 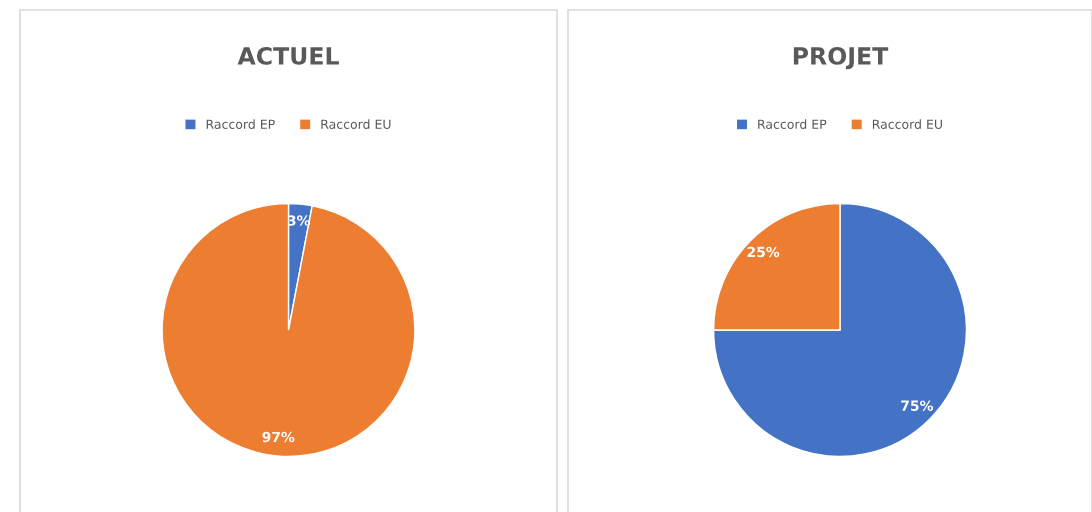 I want to click on chart-title: ACTUEL, so click(x=288, y=55).